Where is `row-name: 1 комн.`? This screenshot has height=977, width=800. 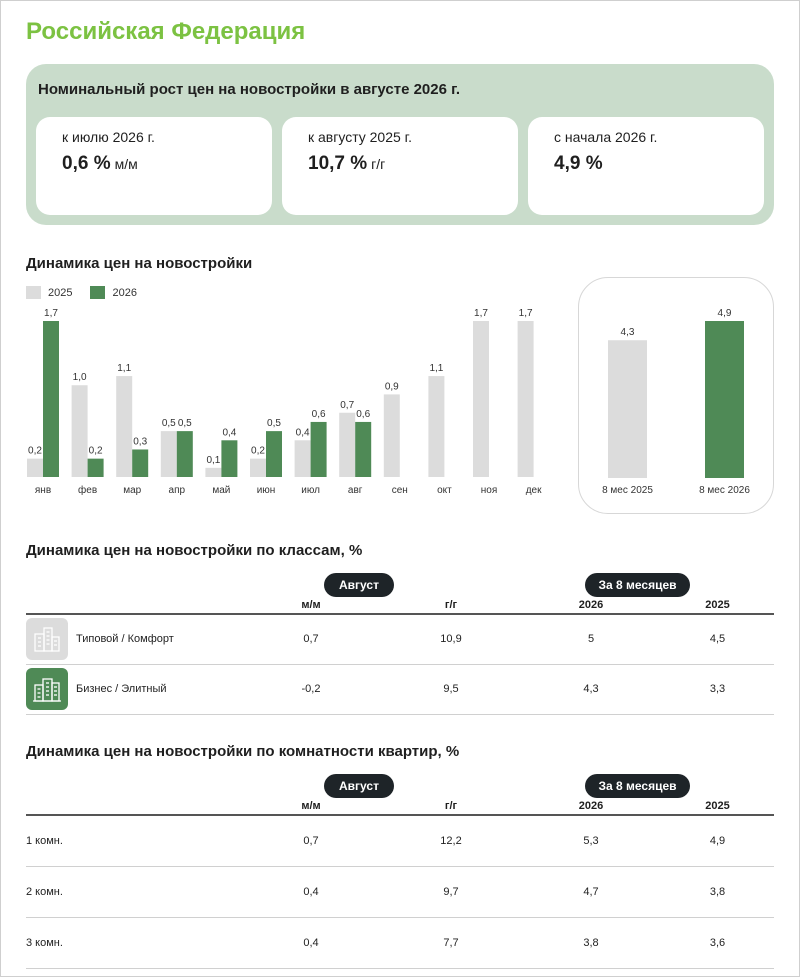 row-name: 1 комн. is located at coordinates (133, 841).